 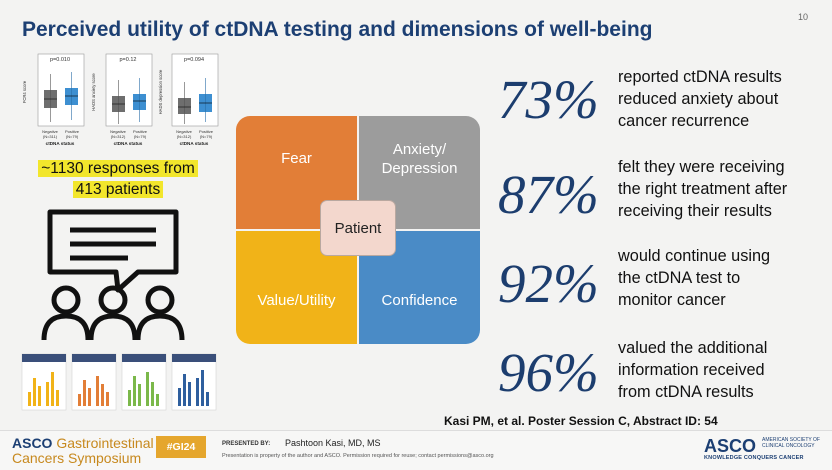 What do you see at coordinates (194, 60) in the screenshot?
I see `svg-text: p=0.094` at bounding box center [194, 60].